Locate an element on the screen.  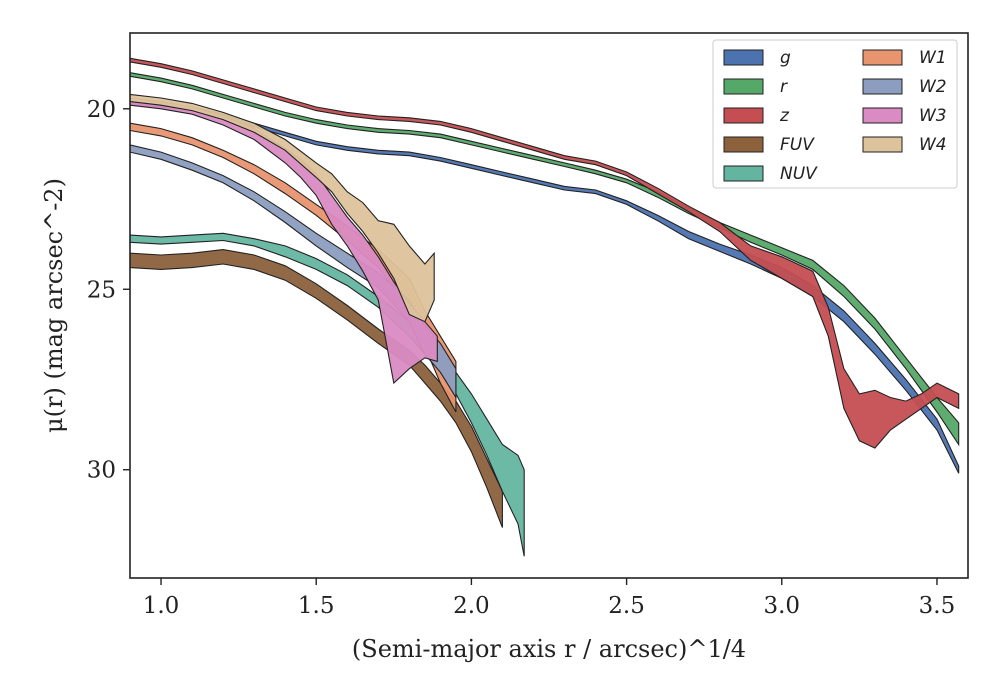
legend-swatch-g is located at coordinates (743, 57).